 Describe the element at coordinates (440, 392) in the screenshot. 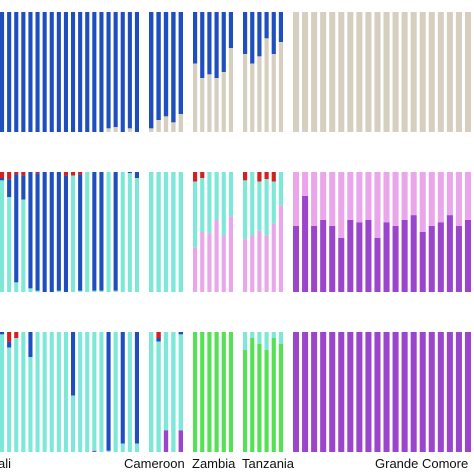

I see `bar-p3-grande-comore-17-purple` at that location.